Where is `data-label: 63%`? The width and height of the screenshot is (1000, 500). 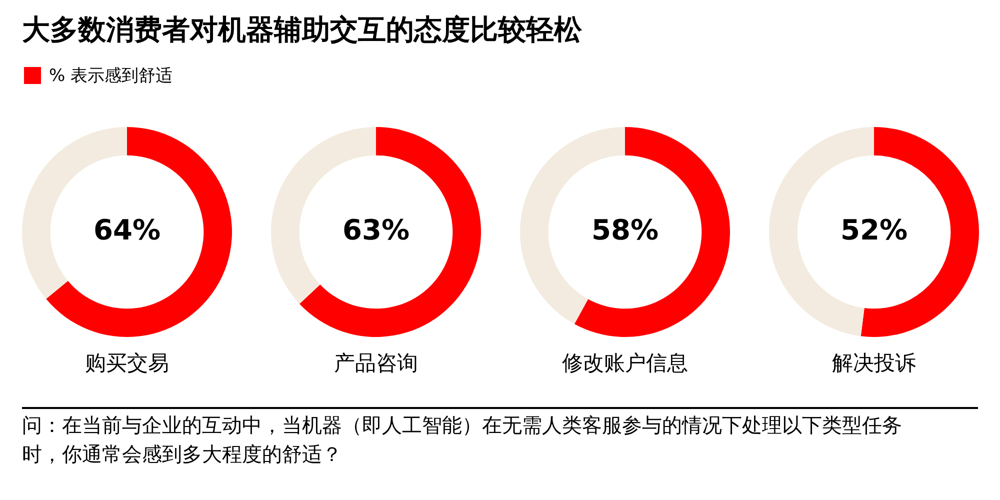
data-label: 63% is located at coordinates (376, 229).